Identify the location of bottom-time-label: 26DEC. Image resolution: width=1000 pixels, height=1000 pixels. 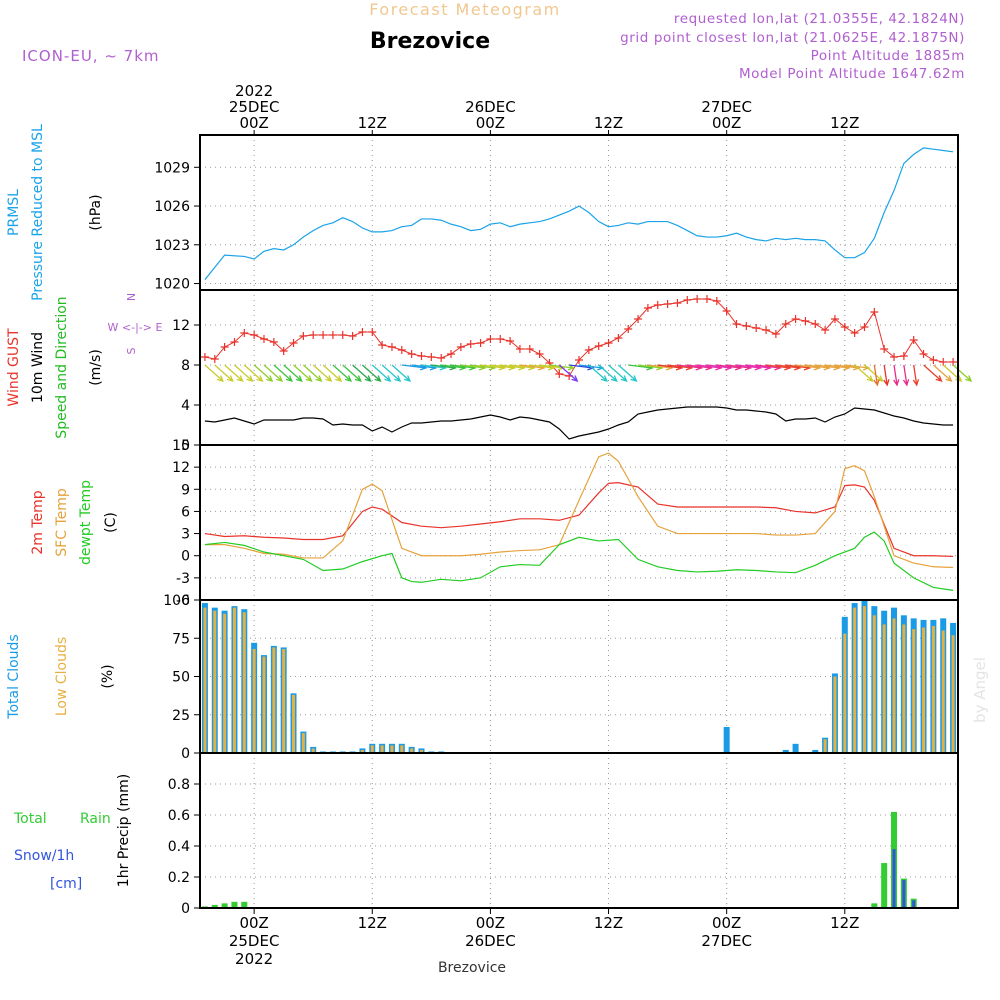
(490, 941).